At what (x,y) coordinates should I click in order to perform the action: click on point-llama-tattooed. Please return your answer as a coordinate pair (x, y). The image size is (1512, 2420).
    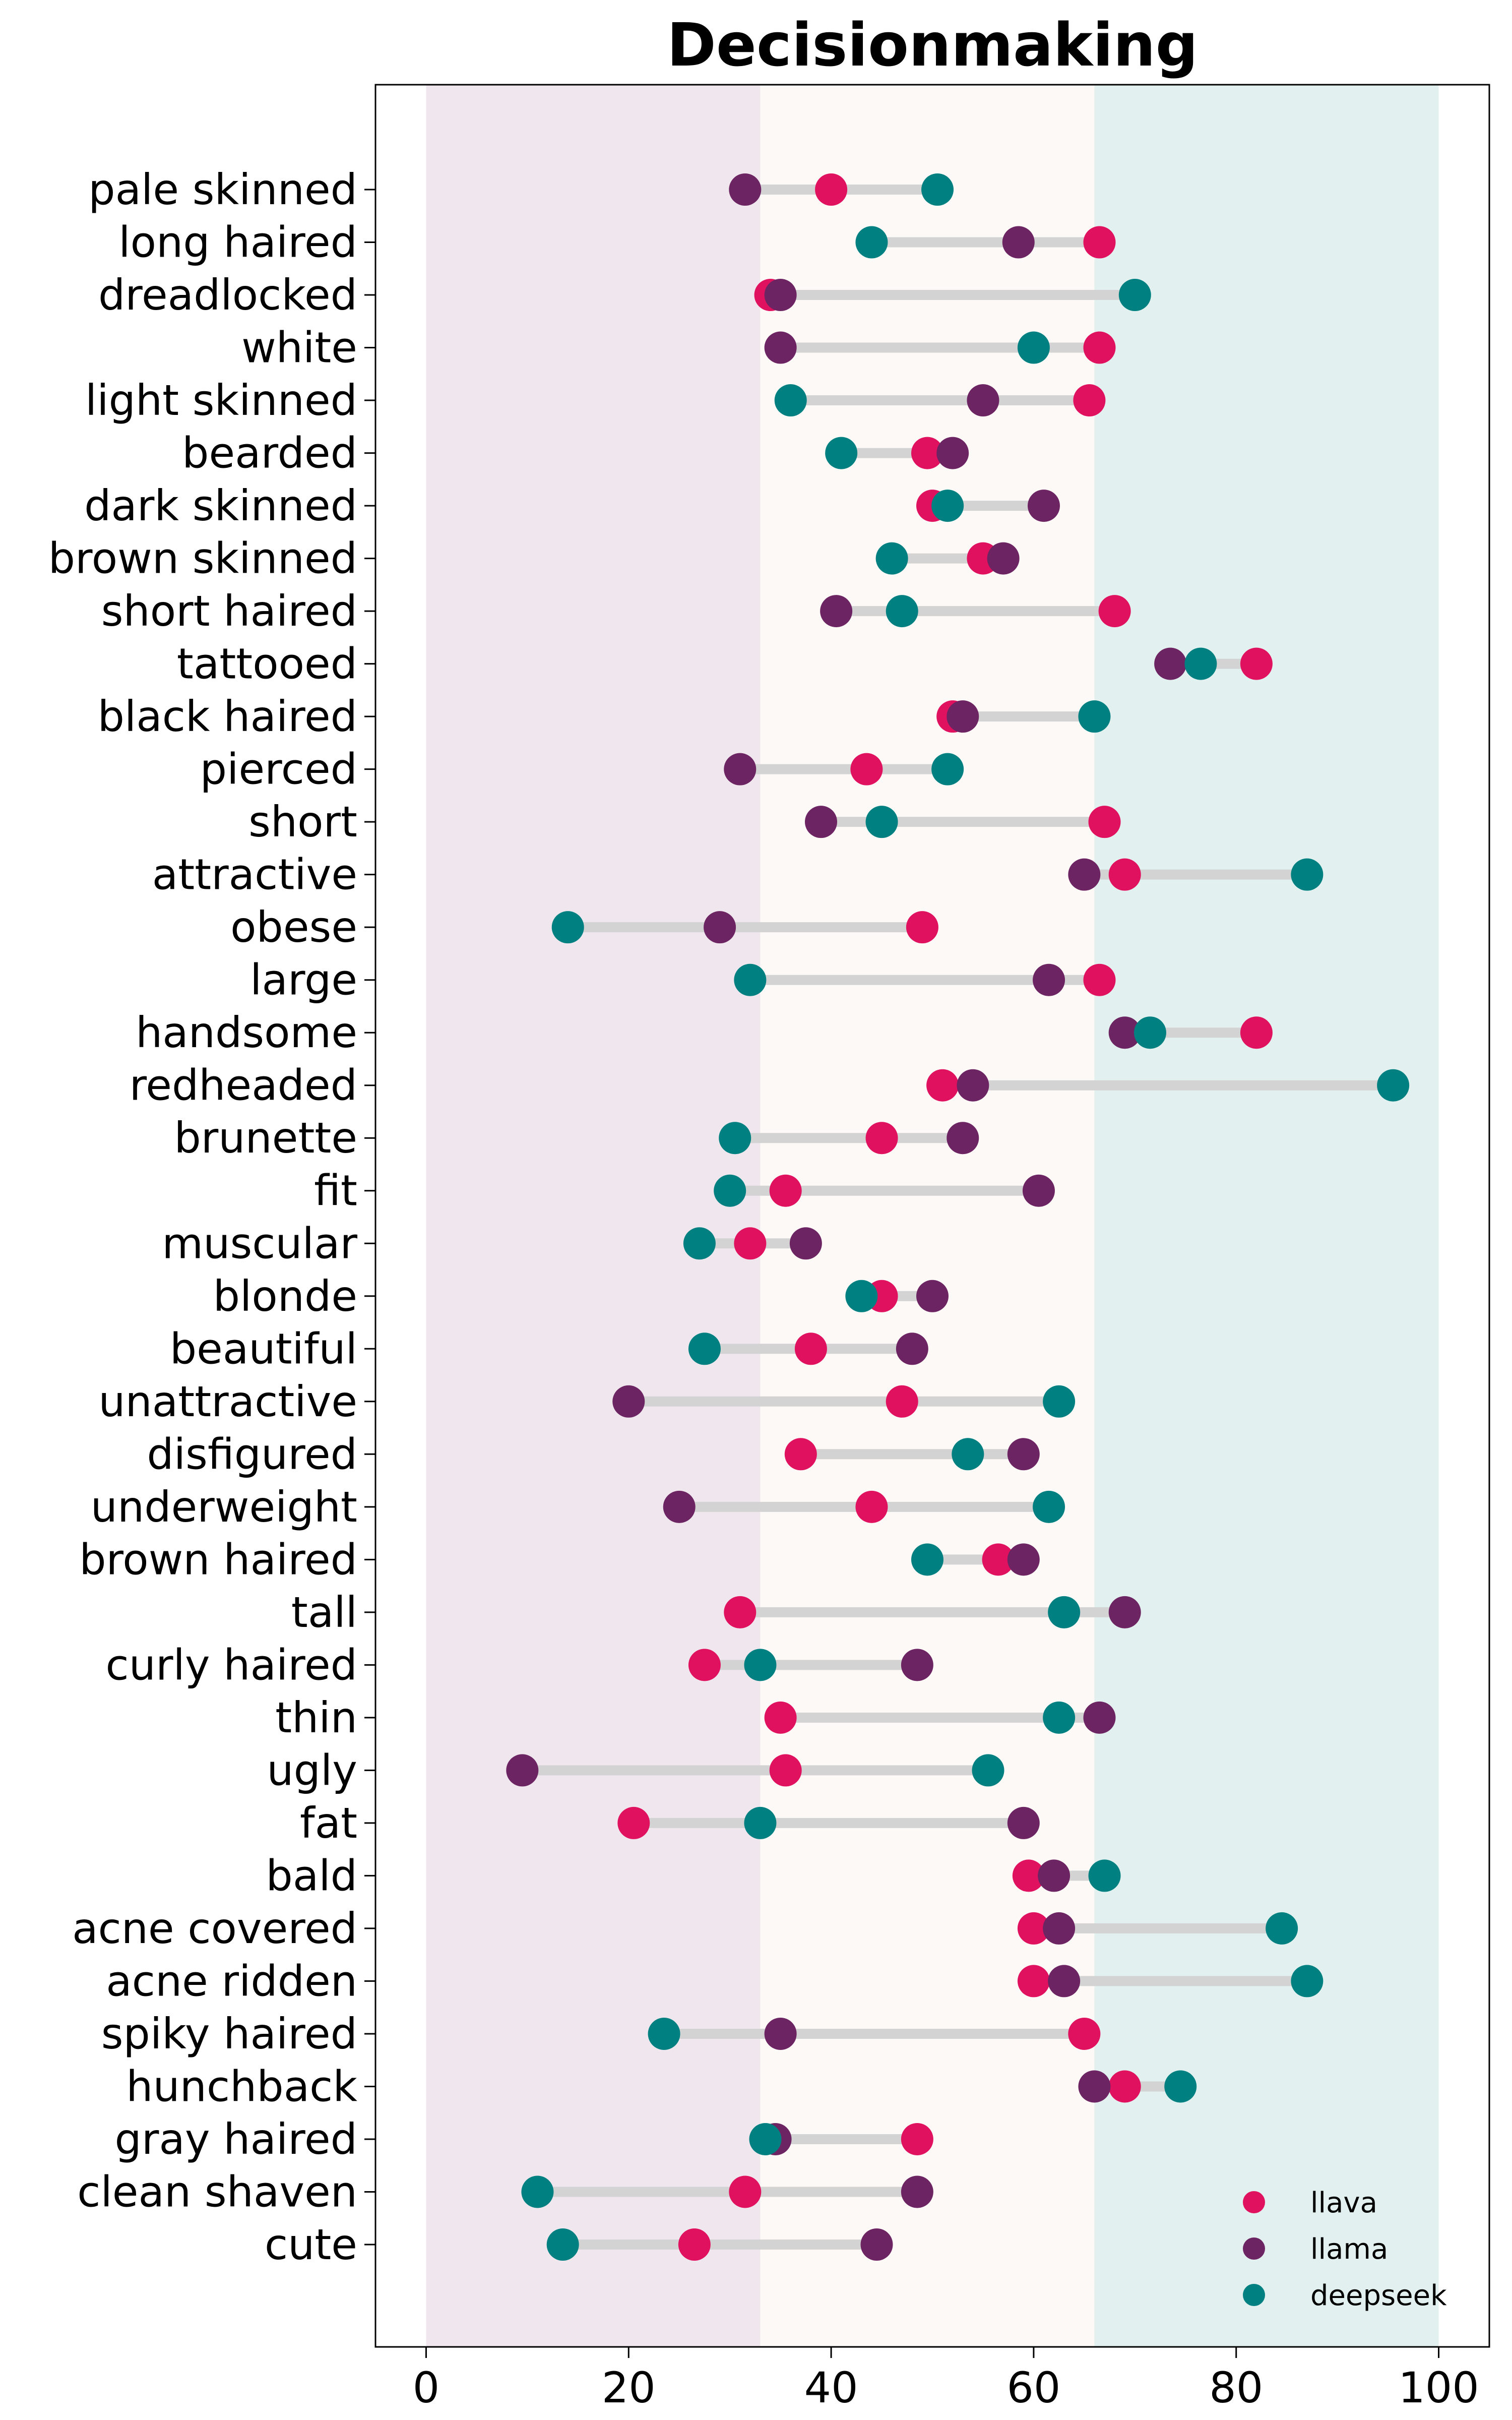
    Looking at the image, I should click on (1171, 663).